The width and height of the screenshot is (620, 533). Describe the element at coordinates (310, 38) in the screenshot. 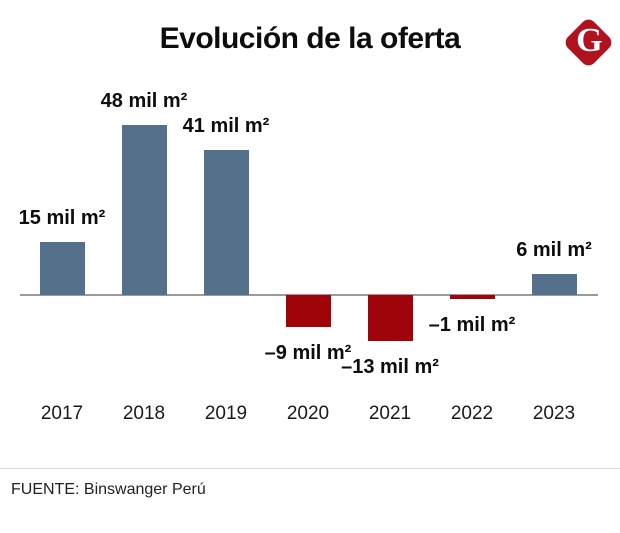

I see `chart-title: Evolución de la oferta` at that location.